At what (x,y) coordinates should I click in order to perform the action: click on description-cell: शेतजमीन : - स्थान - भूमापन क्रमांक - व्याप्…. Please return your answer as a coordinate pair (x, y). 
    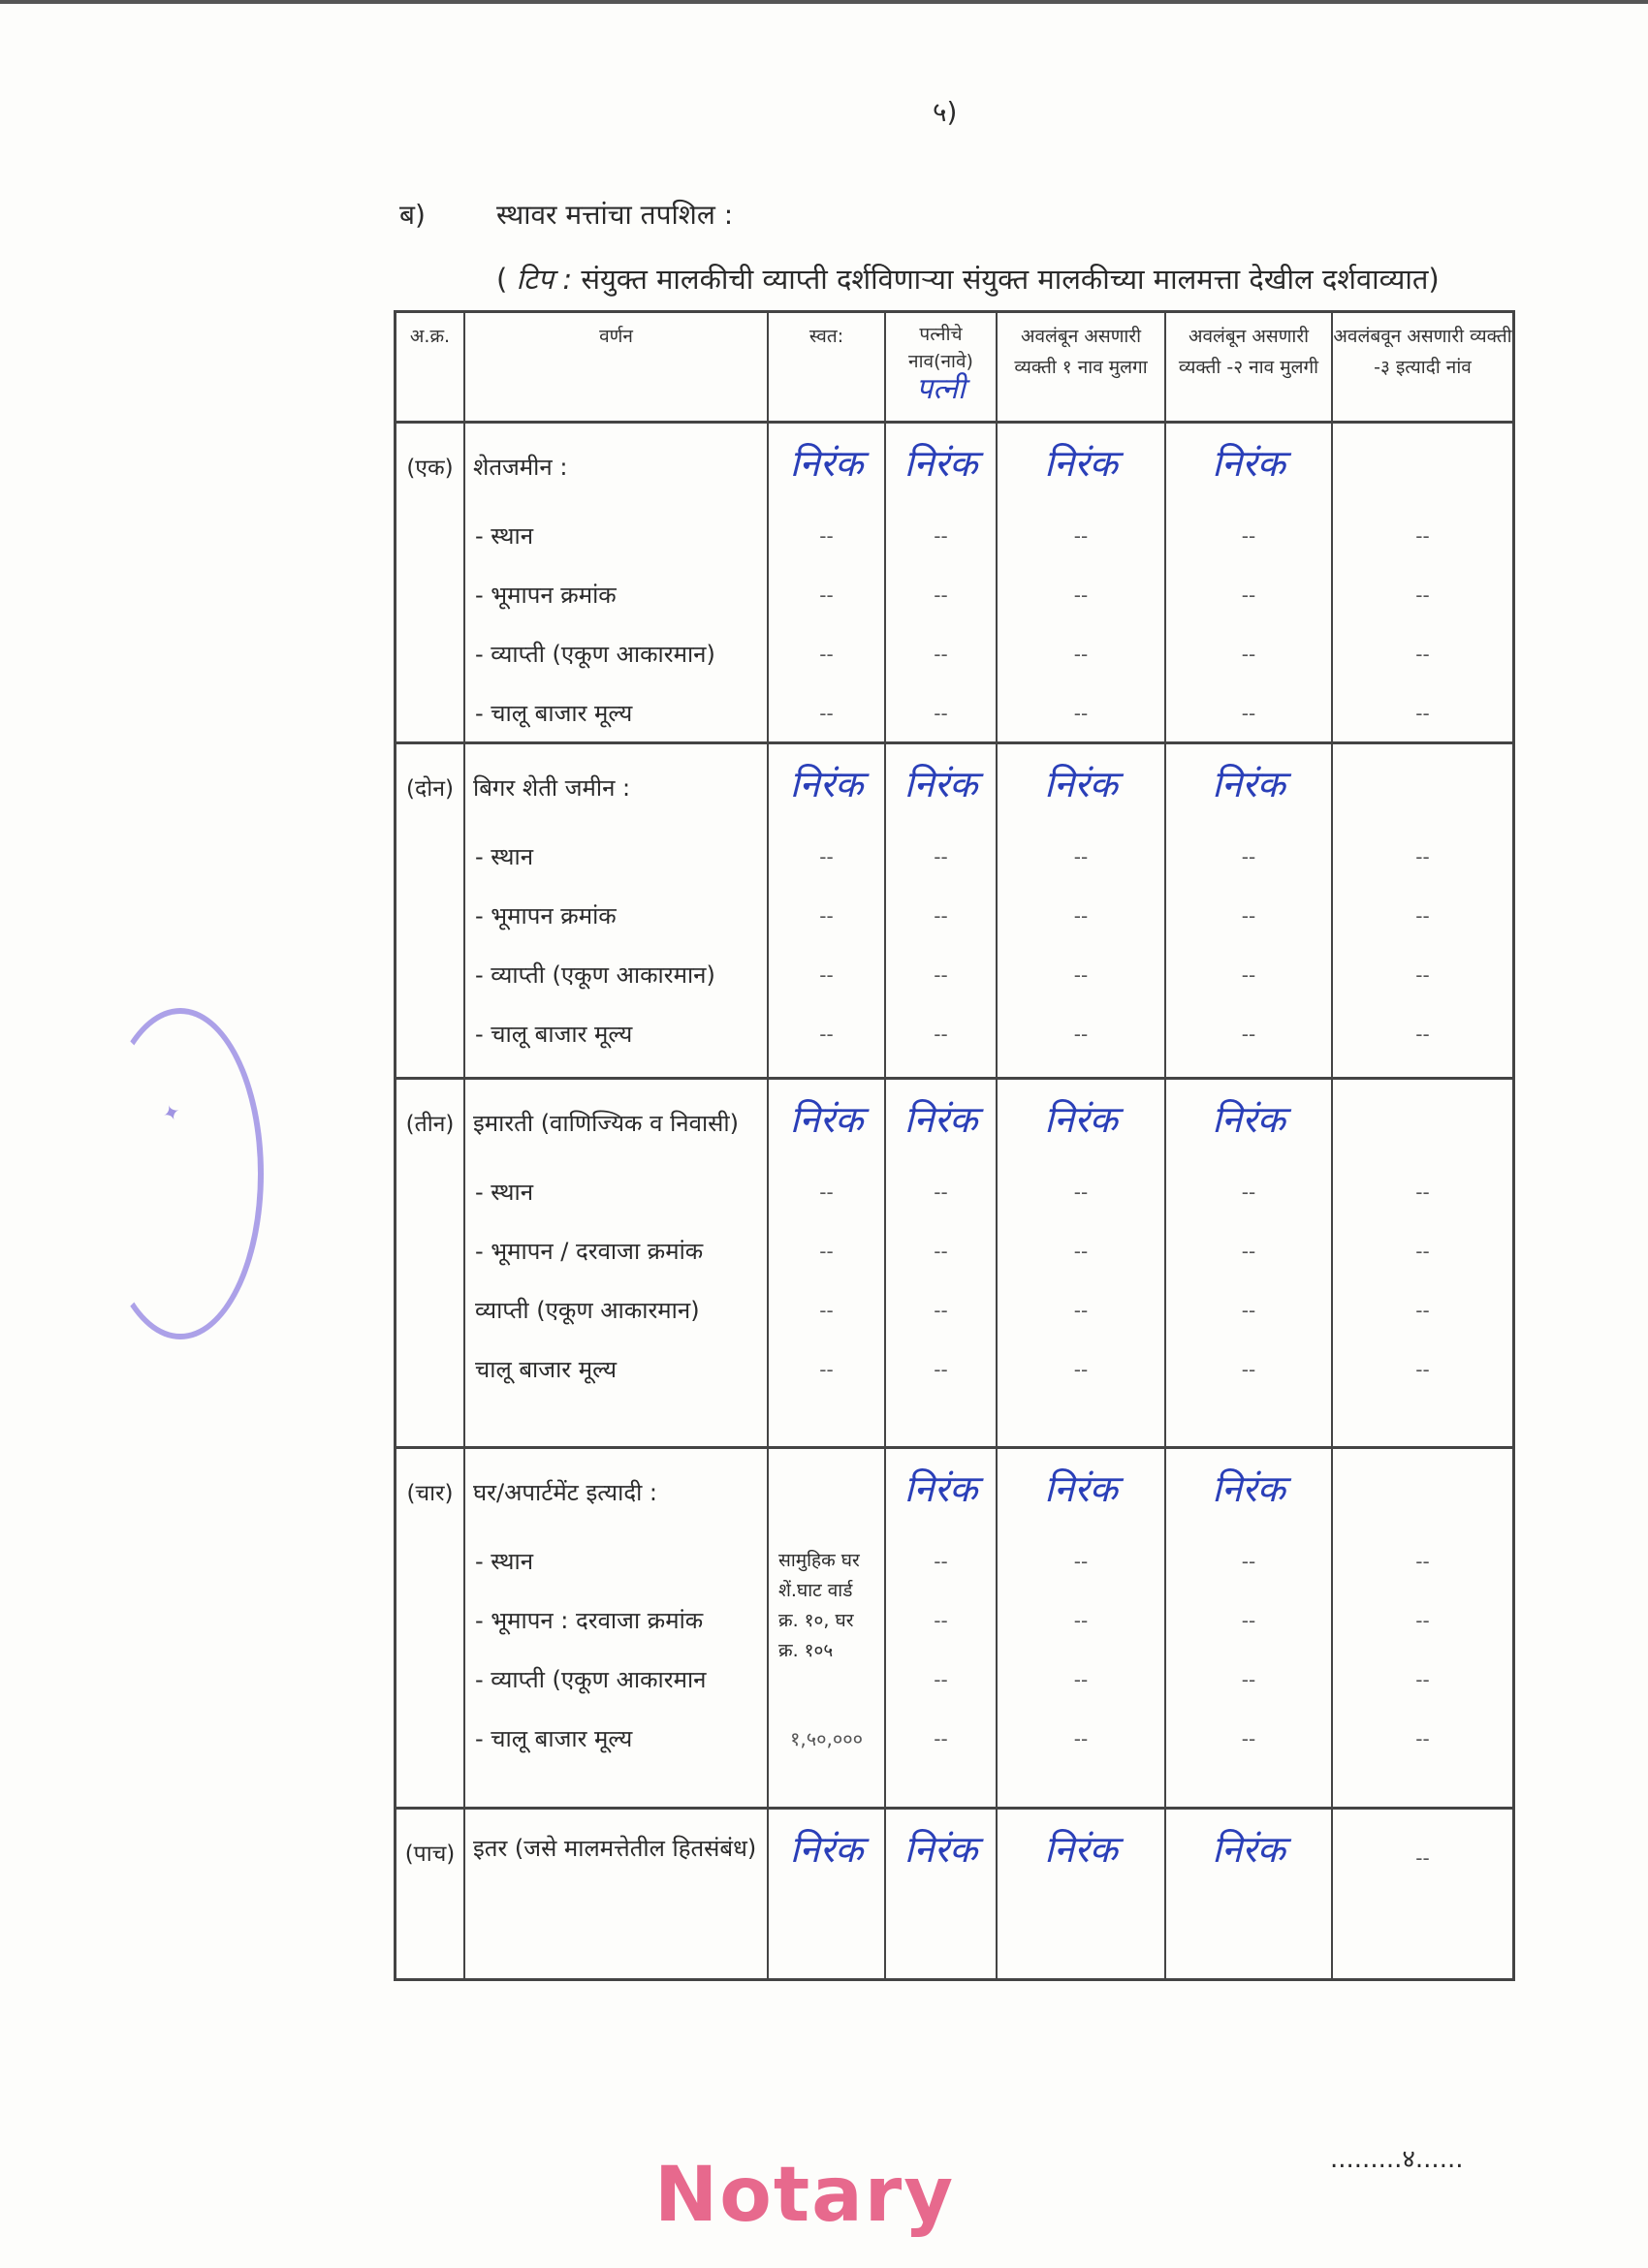
    Looking at the image, I should click on (617, 583).